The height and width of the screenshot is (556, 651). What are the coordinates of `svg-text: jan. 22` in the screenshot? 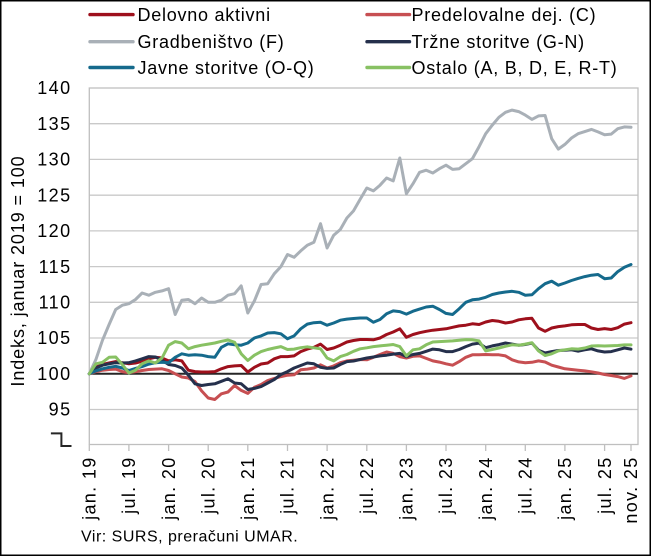 It's located at (327, 488).